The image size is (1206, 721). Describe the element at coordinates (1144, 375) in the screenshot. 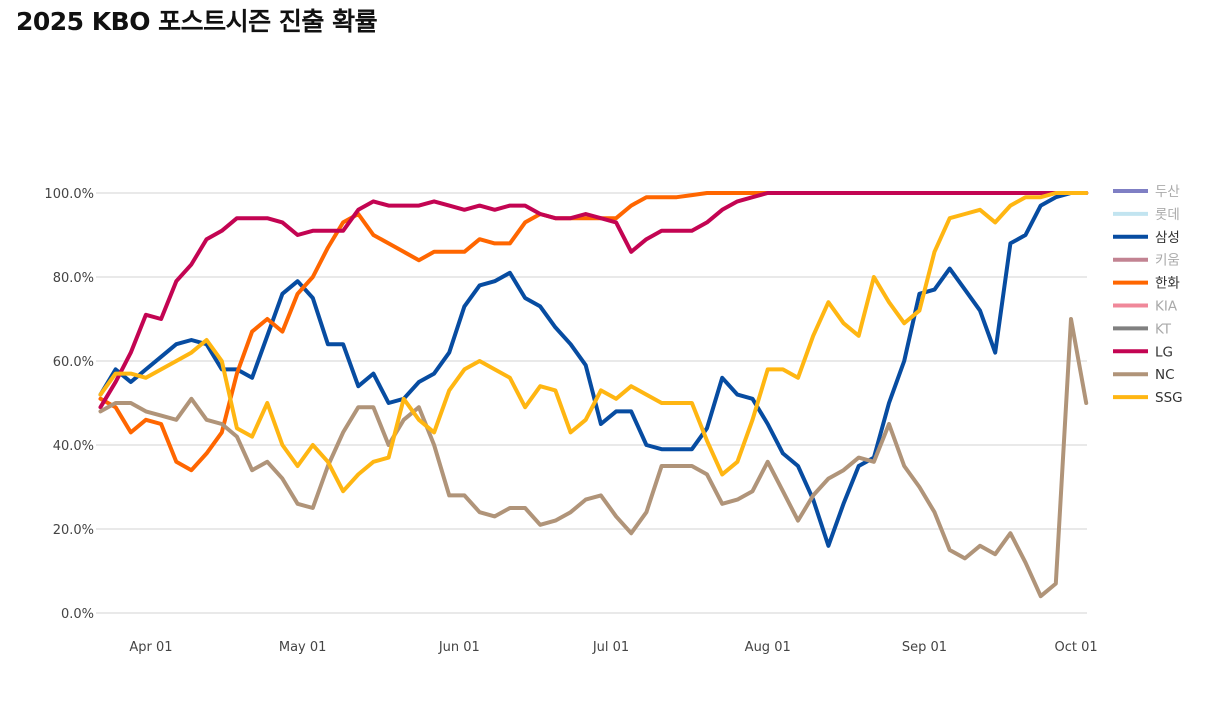

I see `legend-item-NC: NC` at that location.